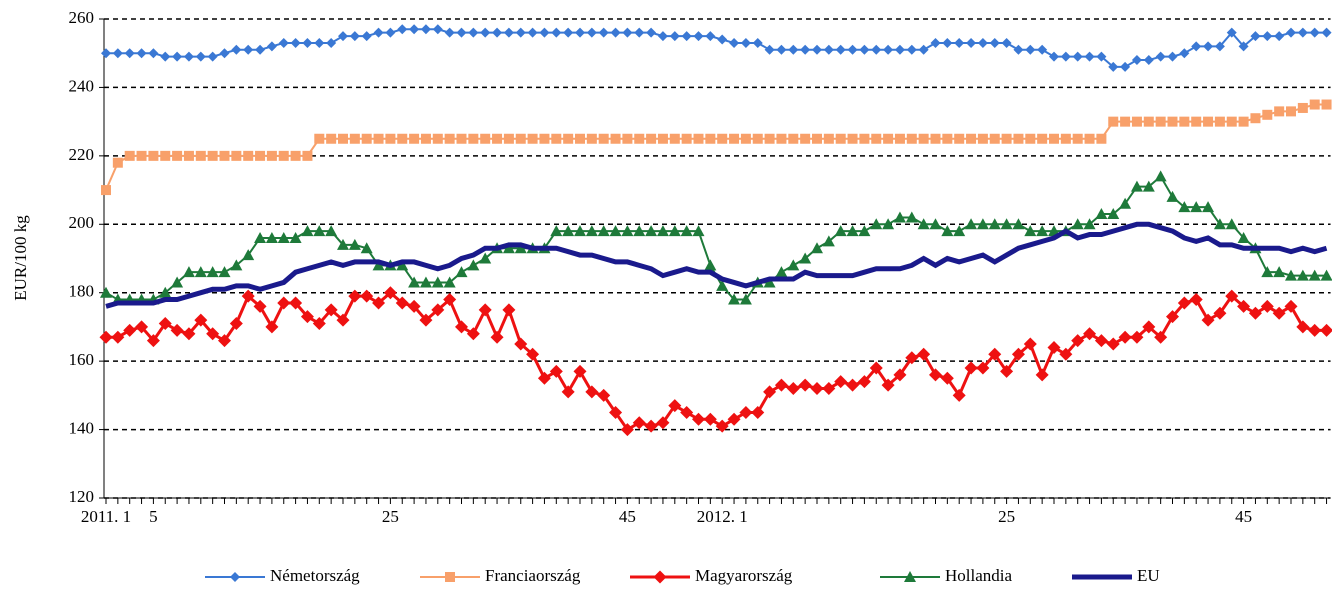  I want to click on y-axis-label: EUR/100 kg, so click(20, 258).